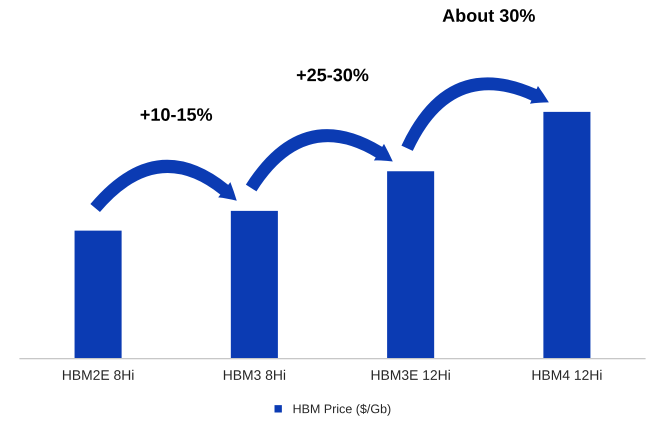 The height and width of the screenshot is (427, 665). I want to click on x-tick-label: HBM4 12Hi, so click(567, 375).